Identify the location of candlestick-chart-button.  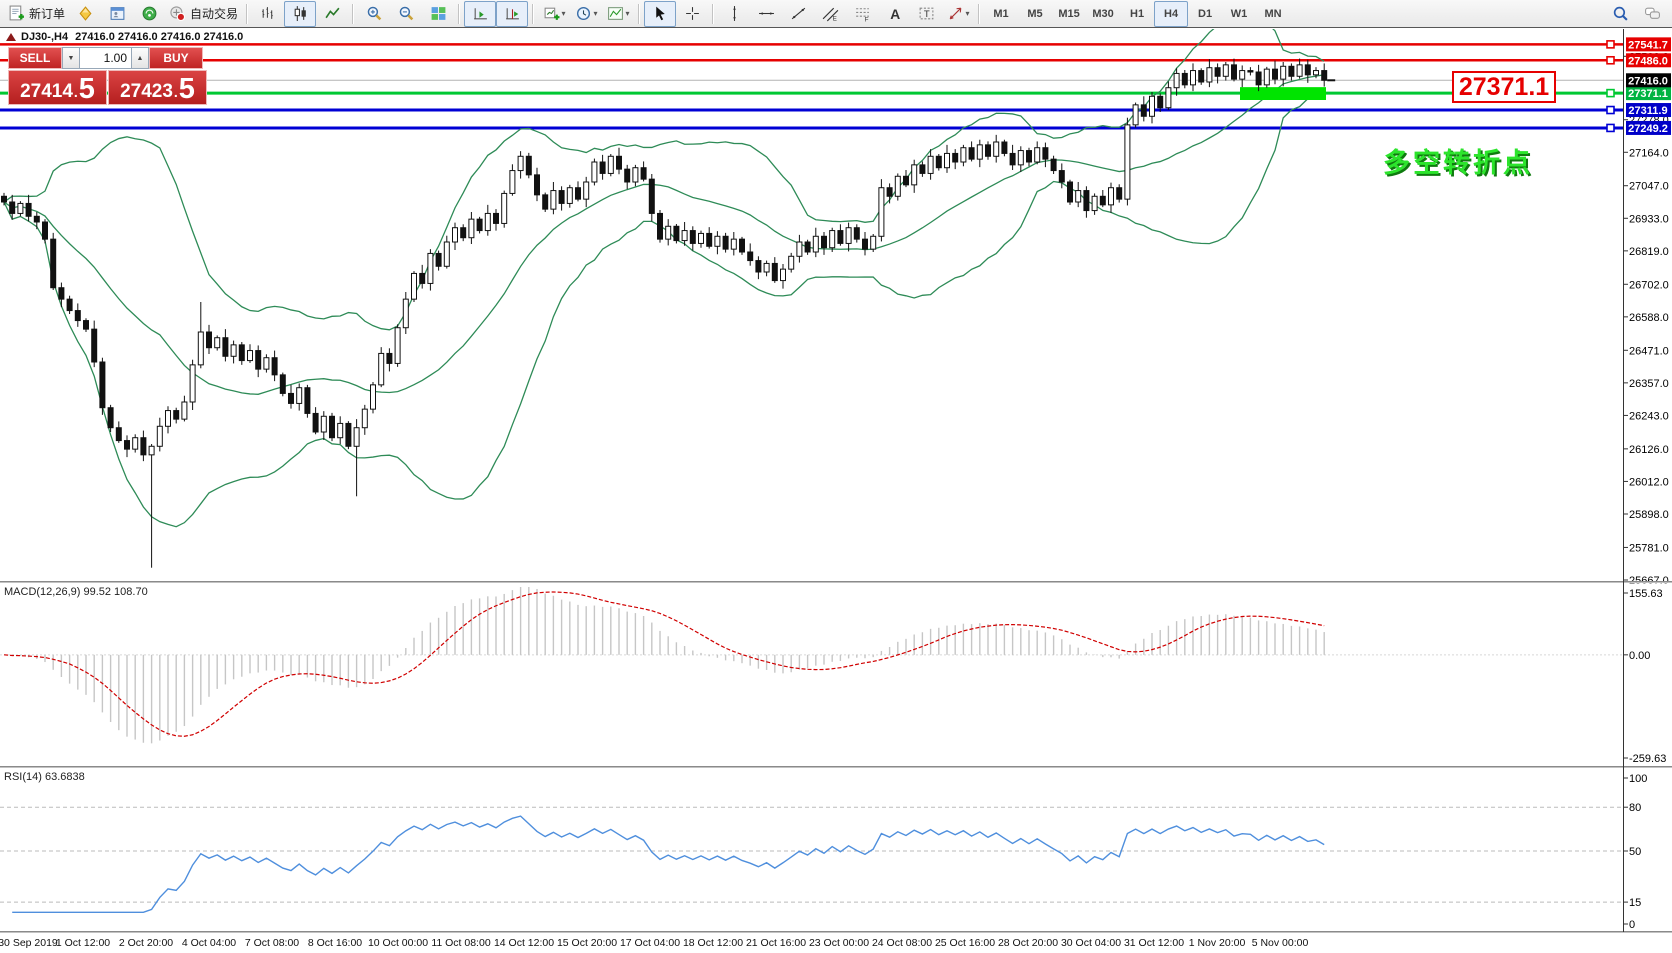
(300, 13).